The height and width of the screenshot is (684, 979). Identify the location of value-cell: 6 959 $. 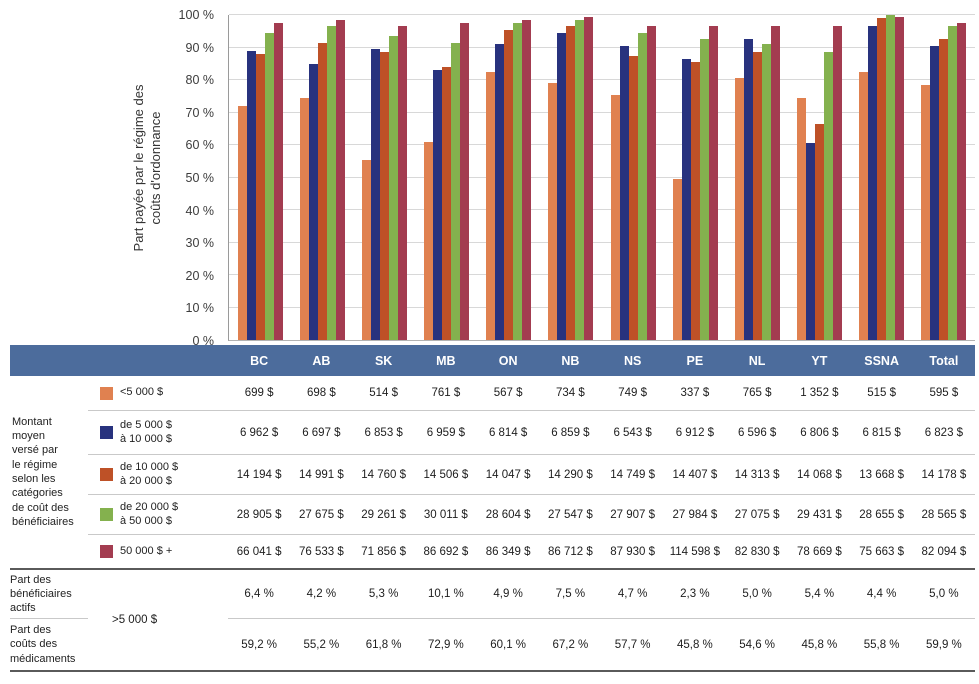
(445, 432).